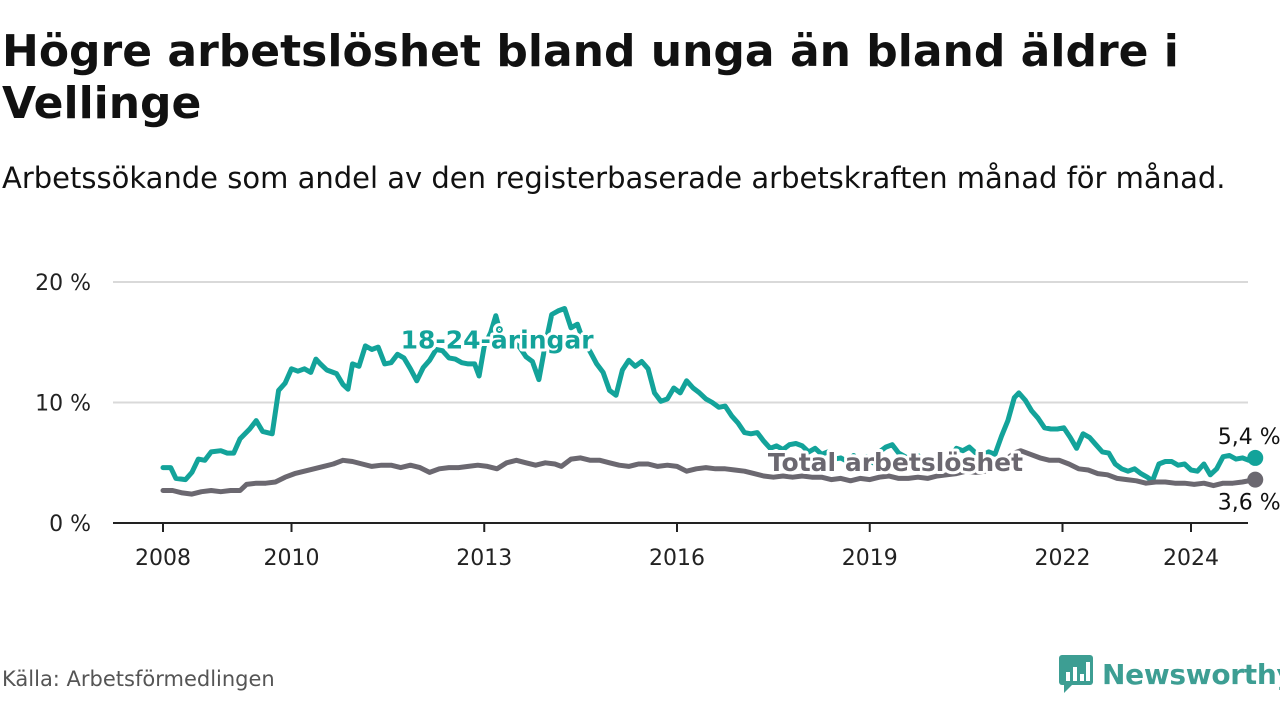 Image resolution: width=1280 pixels, height=720 pixels. What do you see at coordinates (484, 558) in the screenshot?
I see `x-tick-label: 2013` at bounding box center [484, 558].